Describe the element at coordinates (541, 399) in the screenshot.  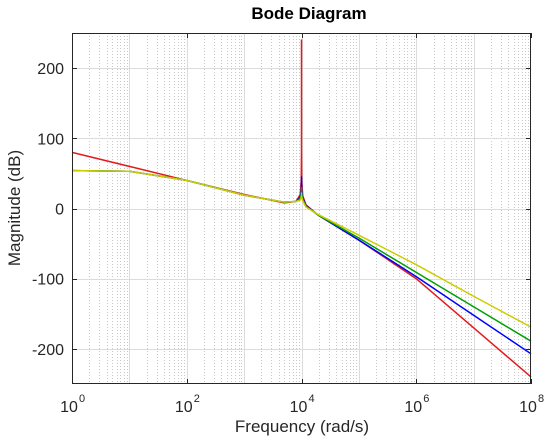
I see `x-tick-exponent: 8` at that location.